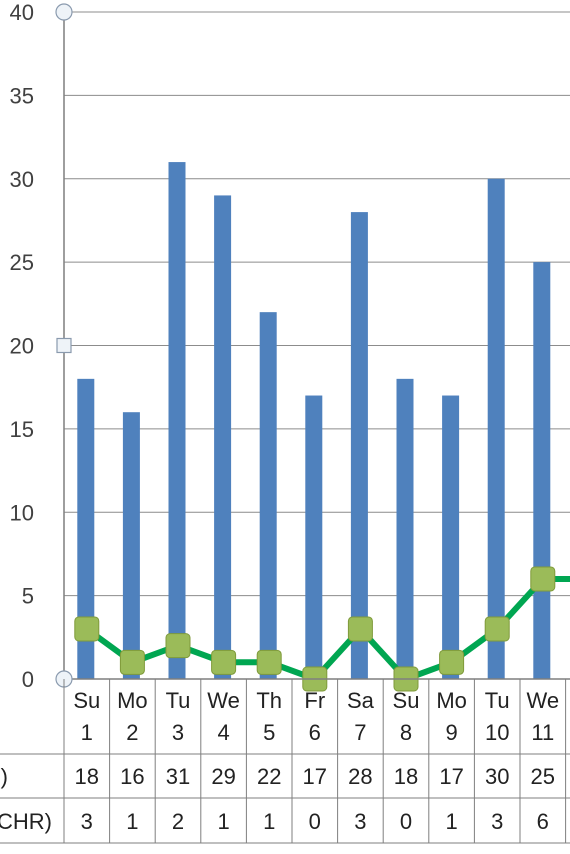 The height and width of the screenshot is (854, 570). Describe the element at coordinates (542, 732) in the screenshot. I see `category-date-label: 11` at that location.